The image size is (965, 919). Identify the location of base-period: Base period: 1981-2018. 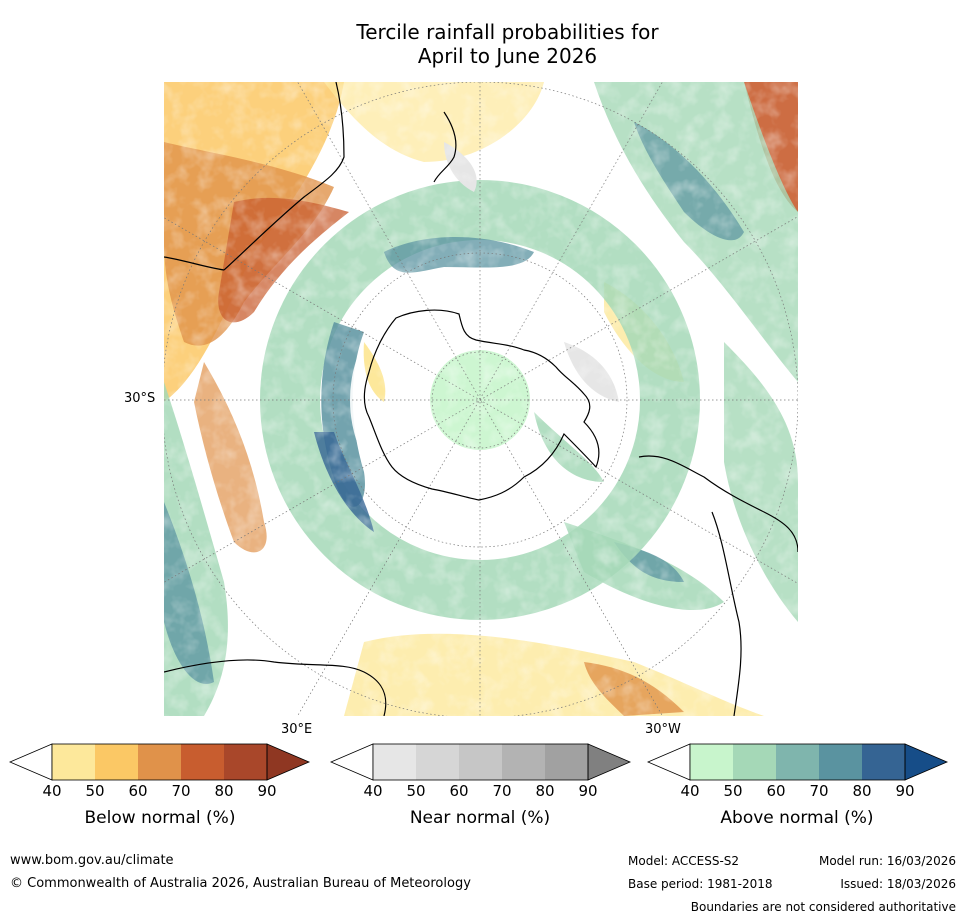
(700, 884).